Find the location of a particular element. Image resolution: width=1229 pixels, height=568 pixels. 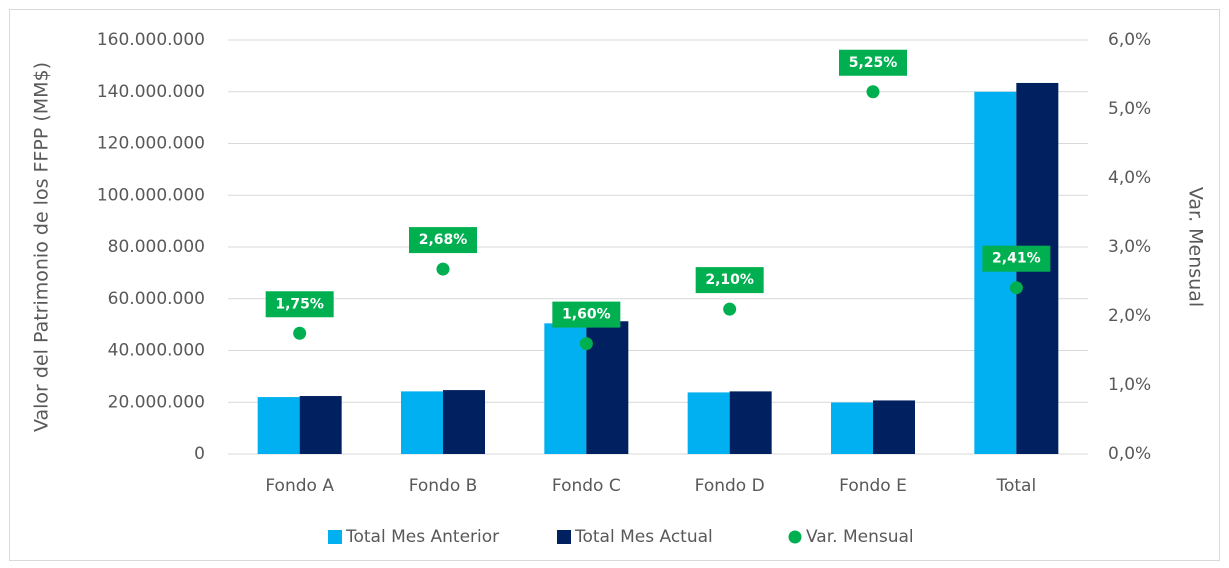

y2-tick-label: 3,0% is located at coordinates (1129, 247).